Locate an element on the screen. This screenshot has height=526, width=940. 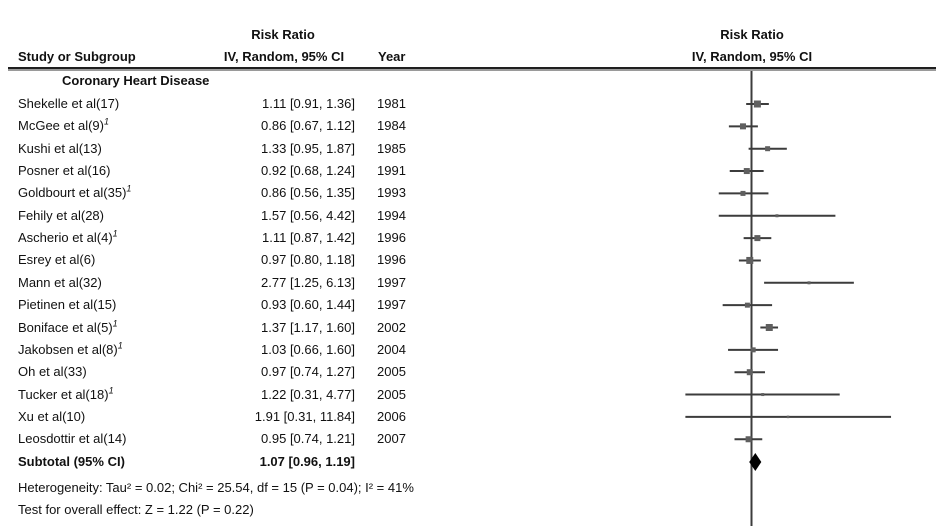
effect-estimate: 1.07 [0.96, 1.19] is located at coordinates (307, 461).